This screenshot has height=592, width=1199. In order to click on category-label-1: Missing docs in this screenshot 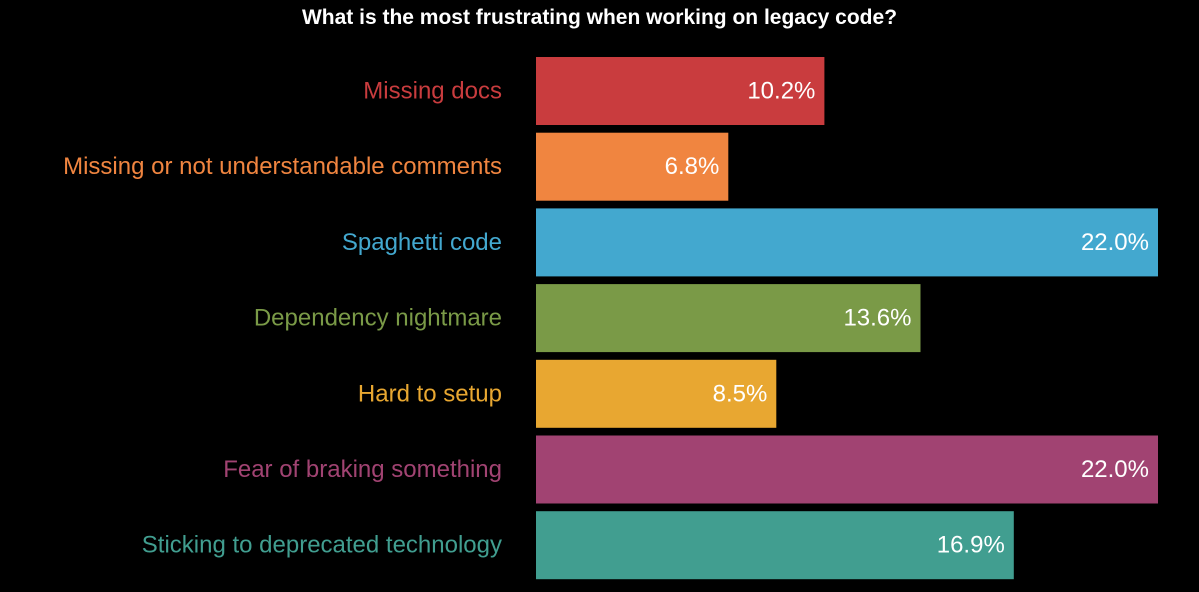, I will do `click(432, 91)`.